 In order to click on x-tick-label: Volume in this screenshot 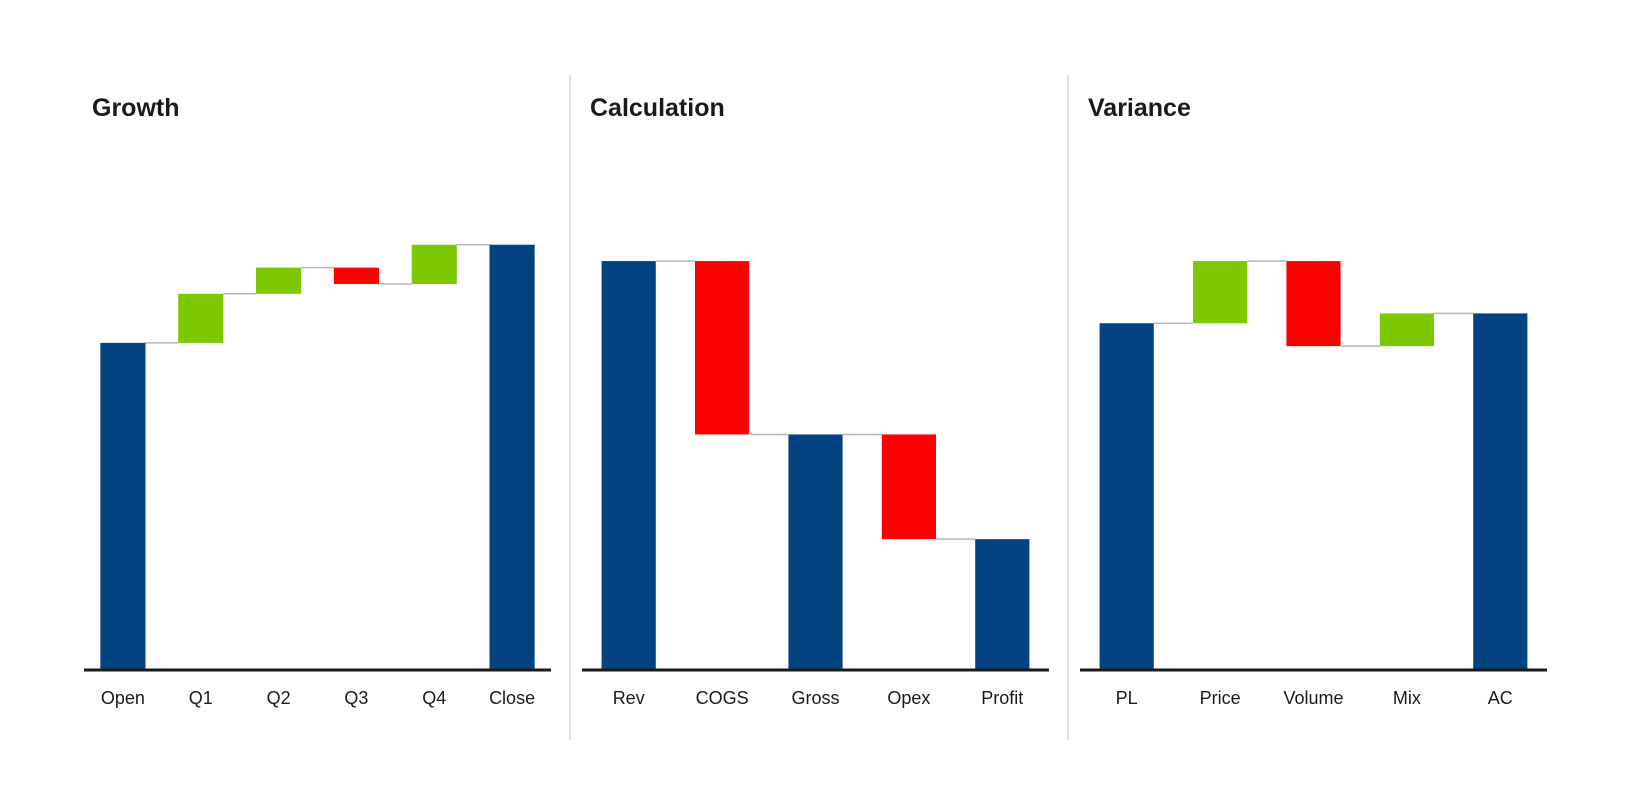, I will do `click(1313, 698)`.